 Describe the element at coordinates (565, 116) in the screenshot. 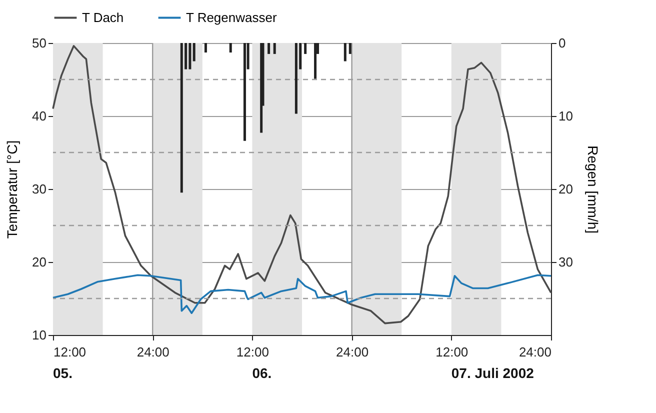

I see `y2-tick-label: 10` at that location.